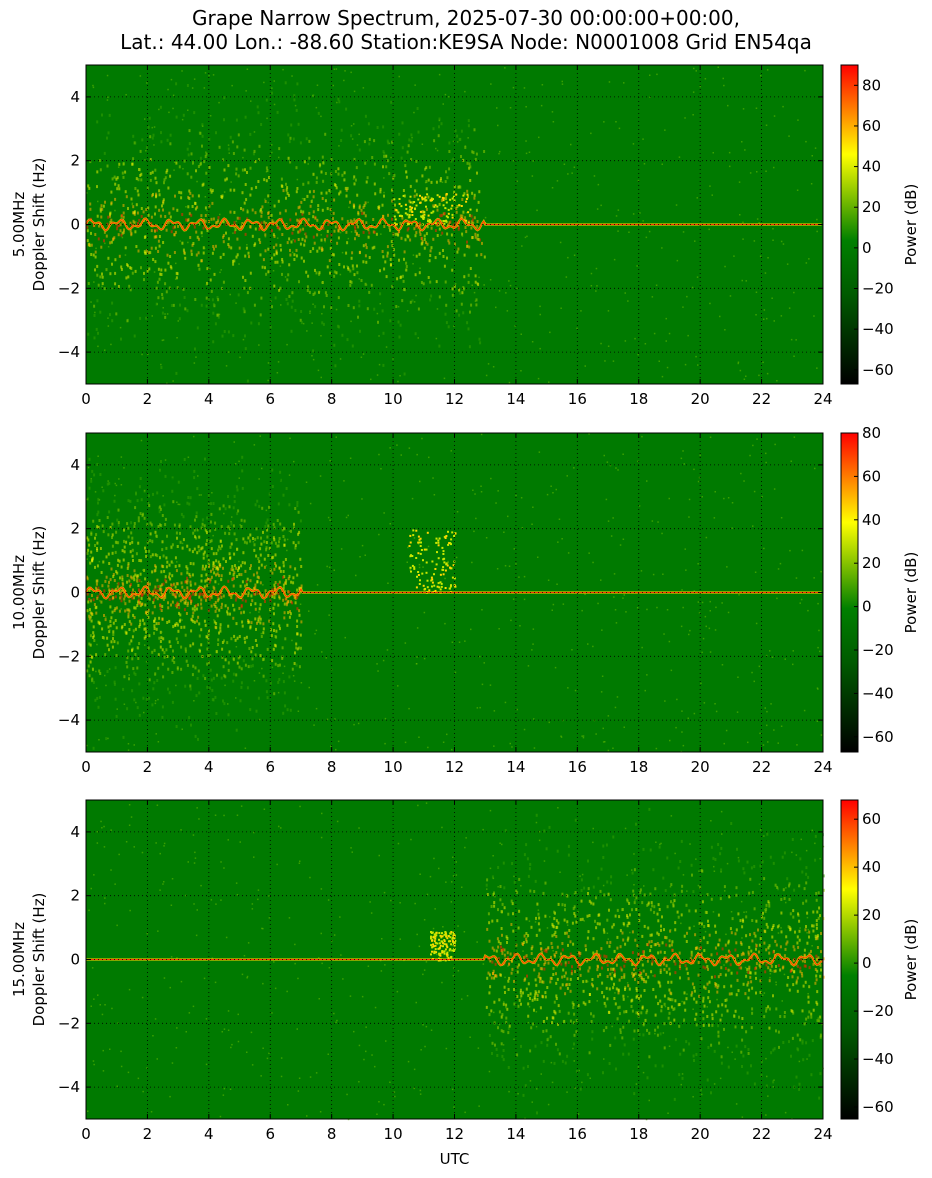 Image resolution: width=932 pixels, height=1178 pixels. What do you see at coordinates (148, 399) in the screenshot?
I see `x-tick-label: 2` at bounding box center [148, 399].